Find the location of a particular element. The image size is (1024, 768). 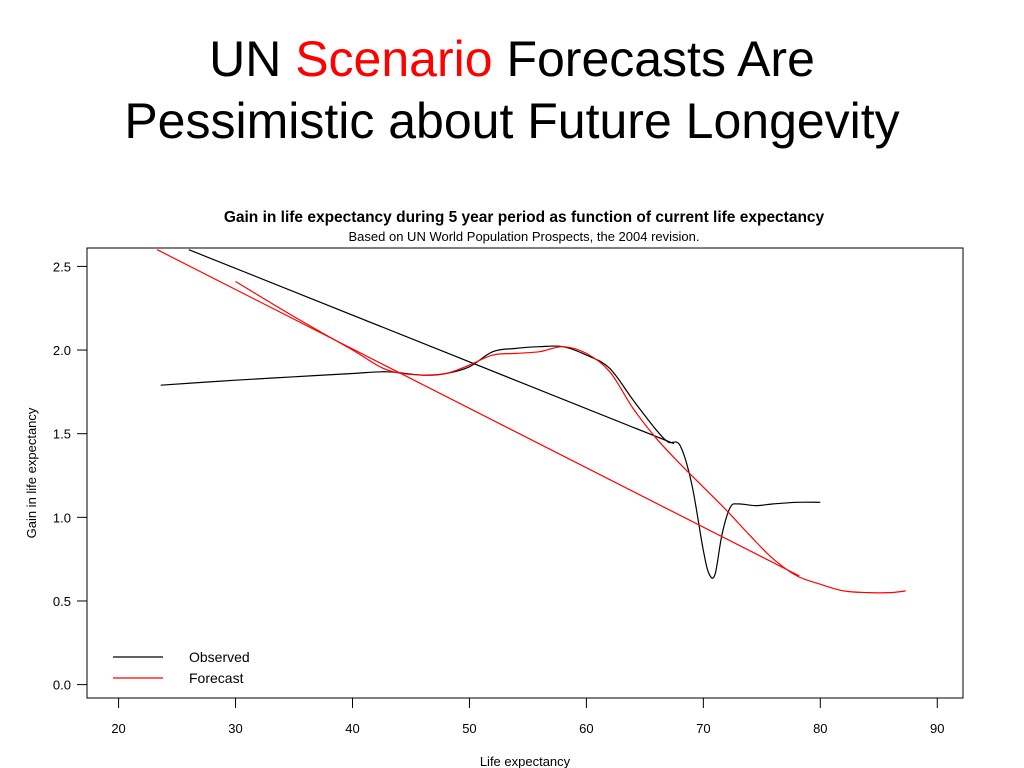

y-tick-label: 1.5 is located at coordinates (62, 434).